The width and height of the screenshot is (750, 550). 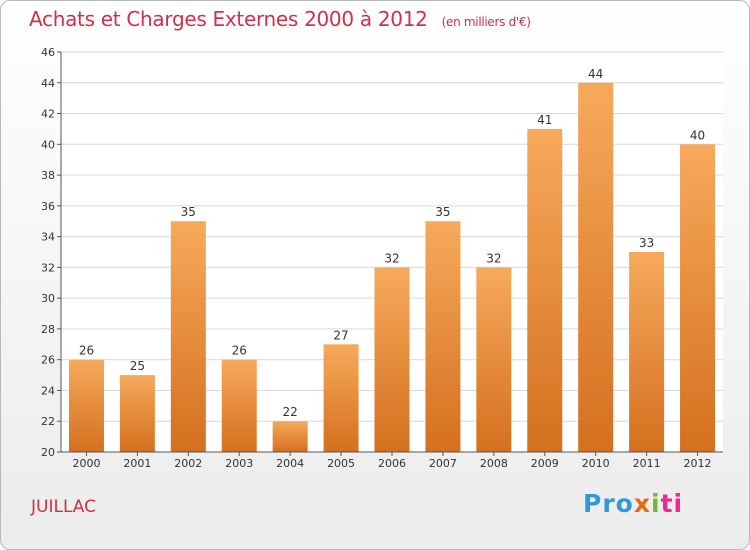 What do you see at coordinates (647, 463) in the screenshot?
I see `x-tick-label: 2011` at bounding box center [647, 463].